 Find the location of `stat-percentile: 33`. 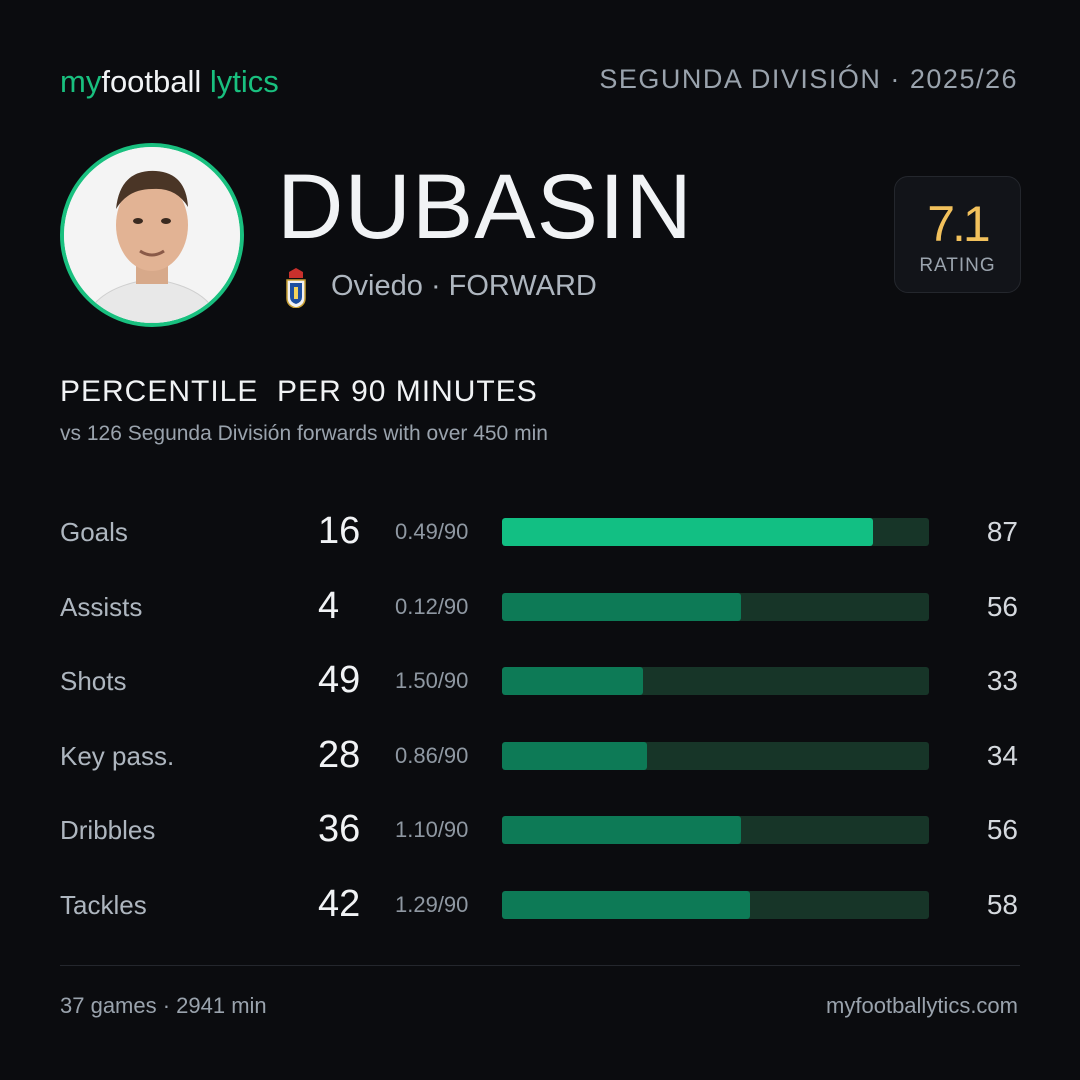

stat-percentile: 33 is located at coordinates (1002, 681).